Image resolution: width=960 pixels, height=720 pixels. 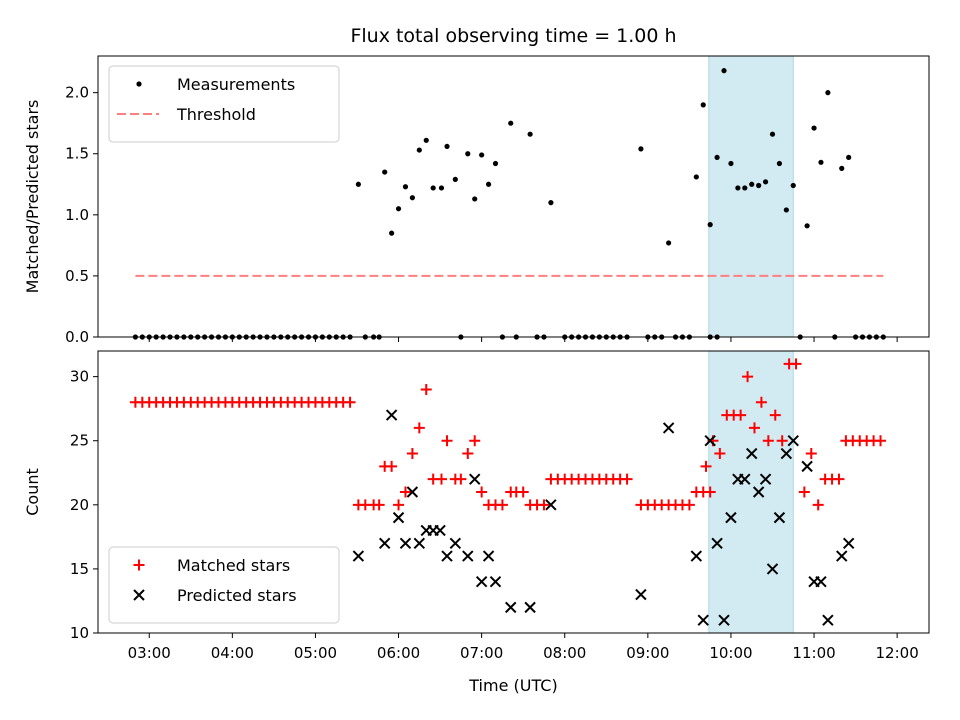 I want to click on legend-label: Threshold, so click(x=216, y=114).